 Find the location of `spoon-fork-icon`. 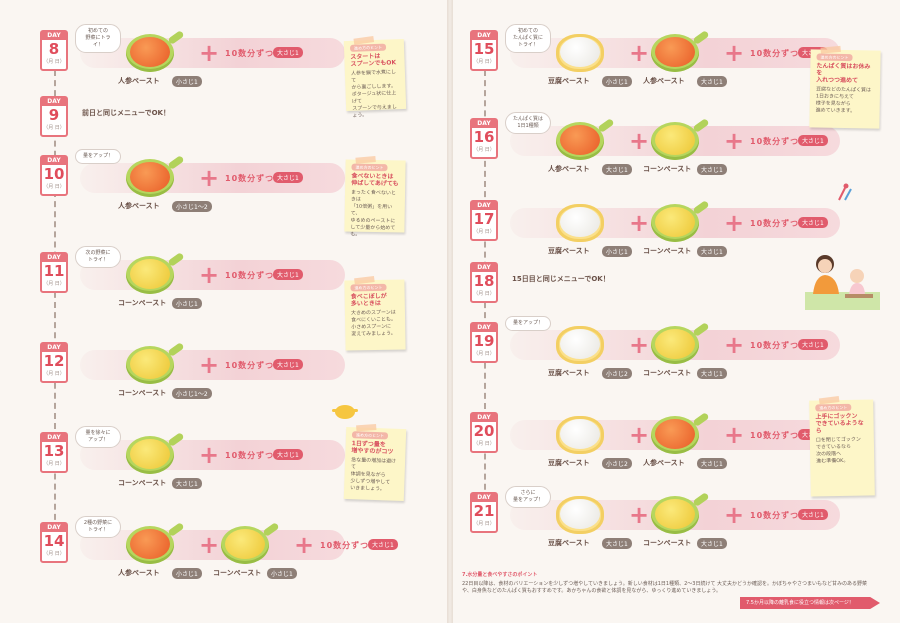

spoon-fork-icon is located at coordinates (845, 192).